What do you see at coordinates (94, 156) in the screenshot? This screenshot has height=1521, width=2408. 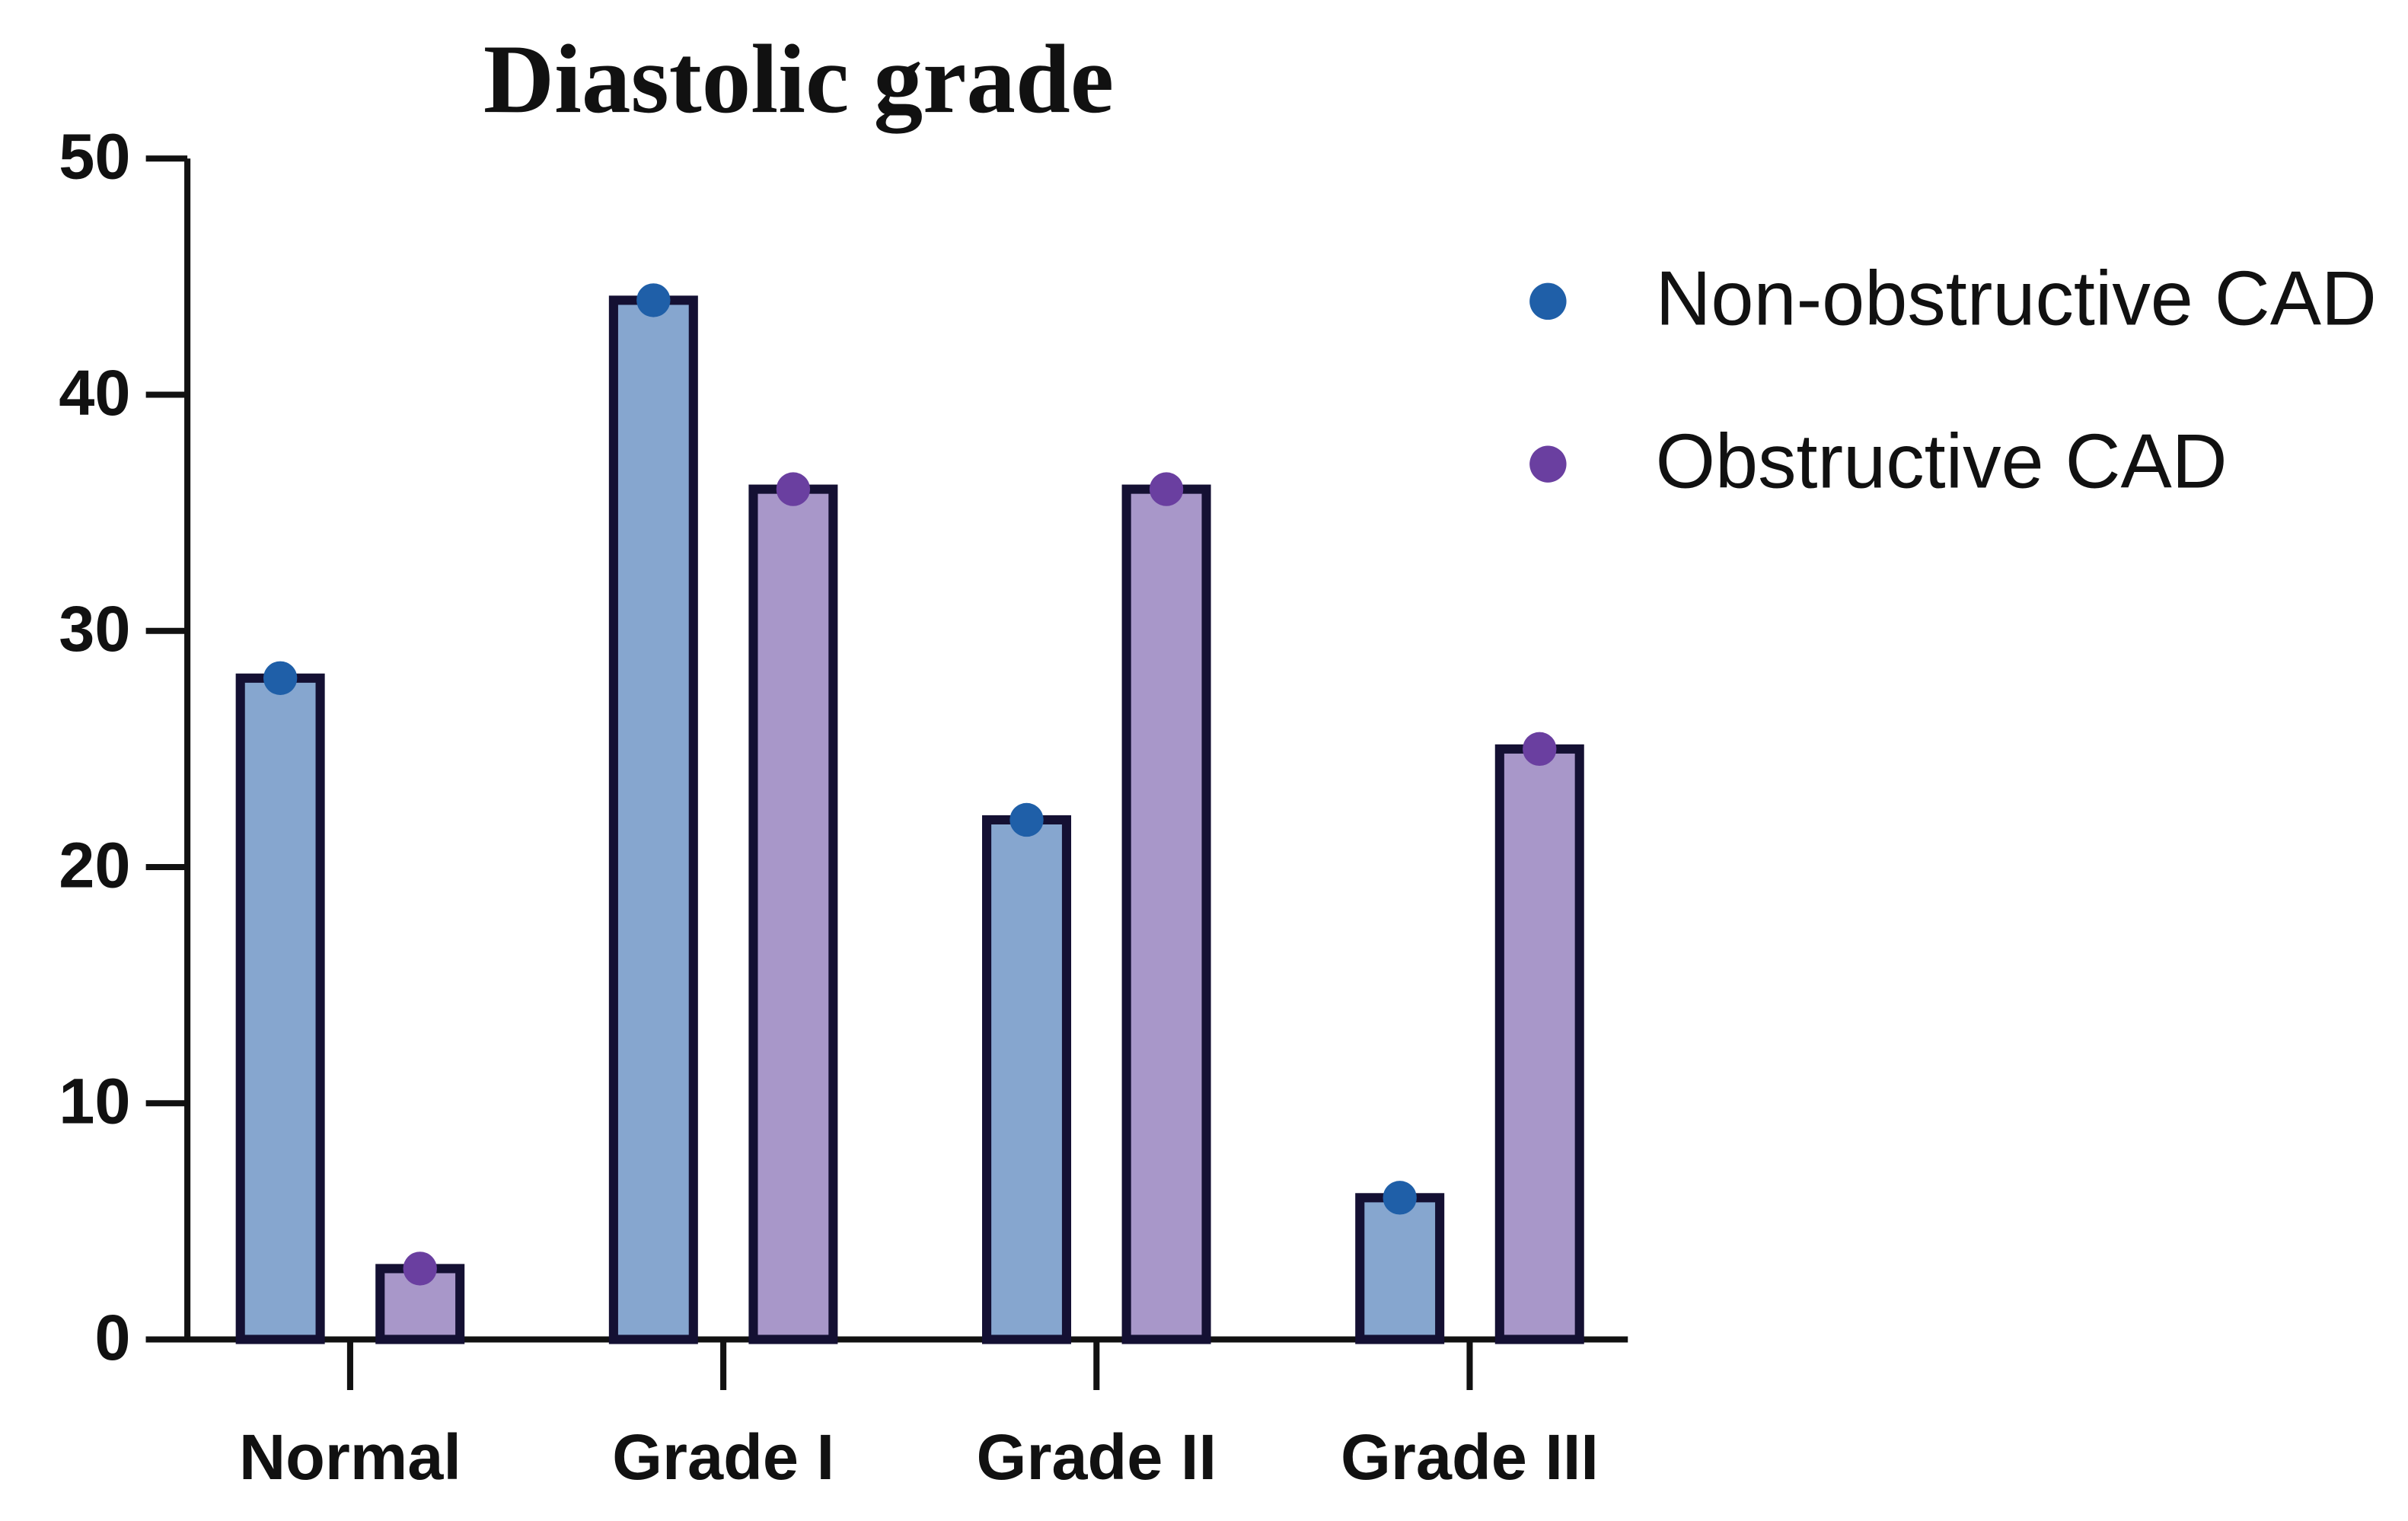 I see `y-tick-label: 50` at bounding box center [94, 156].